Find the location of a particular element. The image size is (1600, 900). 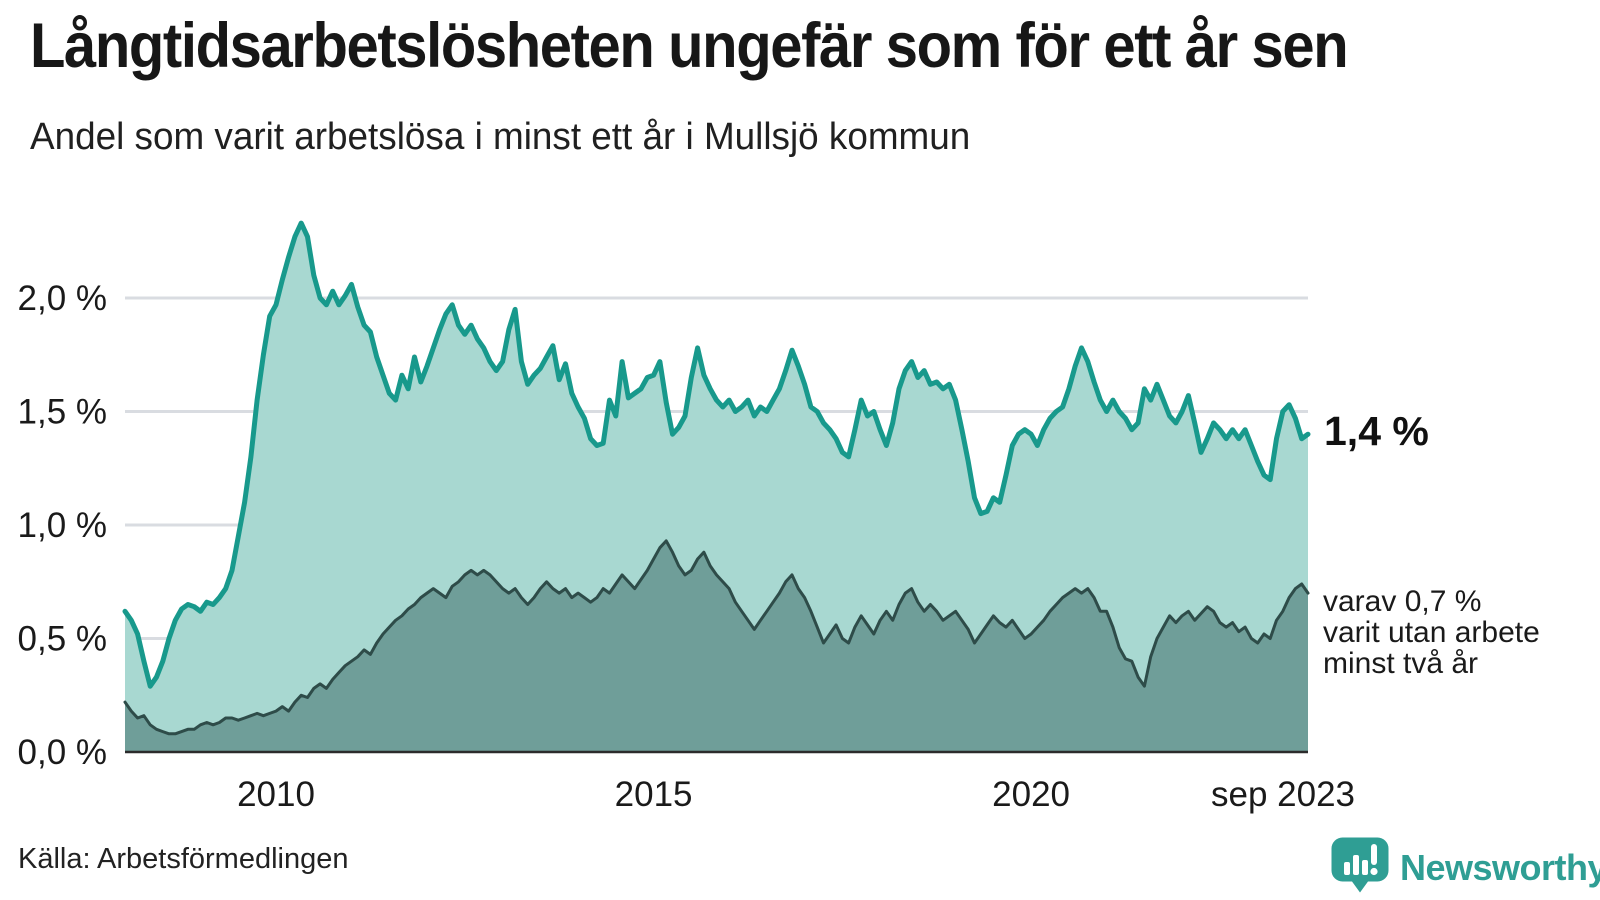

y-axis-tick-label: 1,5 % is located at coordinates (63, 412).